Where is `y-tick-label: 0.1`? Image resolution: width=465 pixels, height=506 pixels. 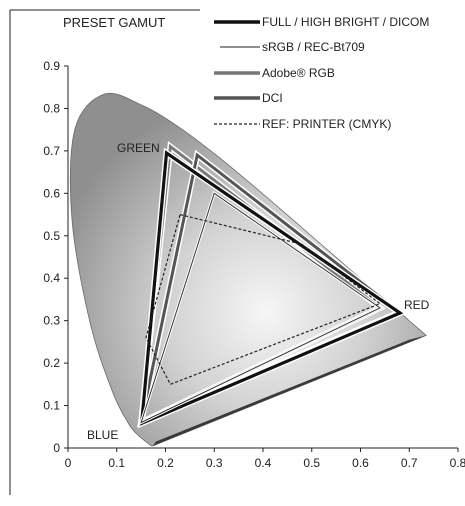 y-tick-label: 0.1 is located at coordinates (51, 406).